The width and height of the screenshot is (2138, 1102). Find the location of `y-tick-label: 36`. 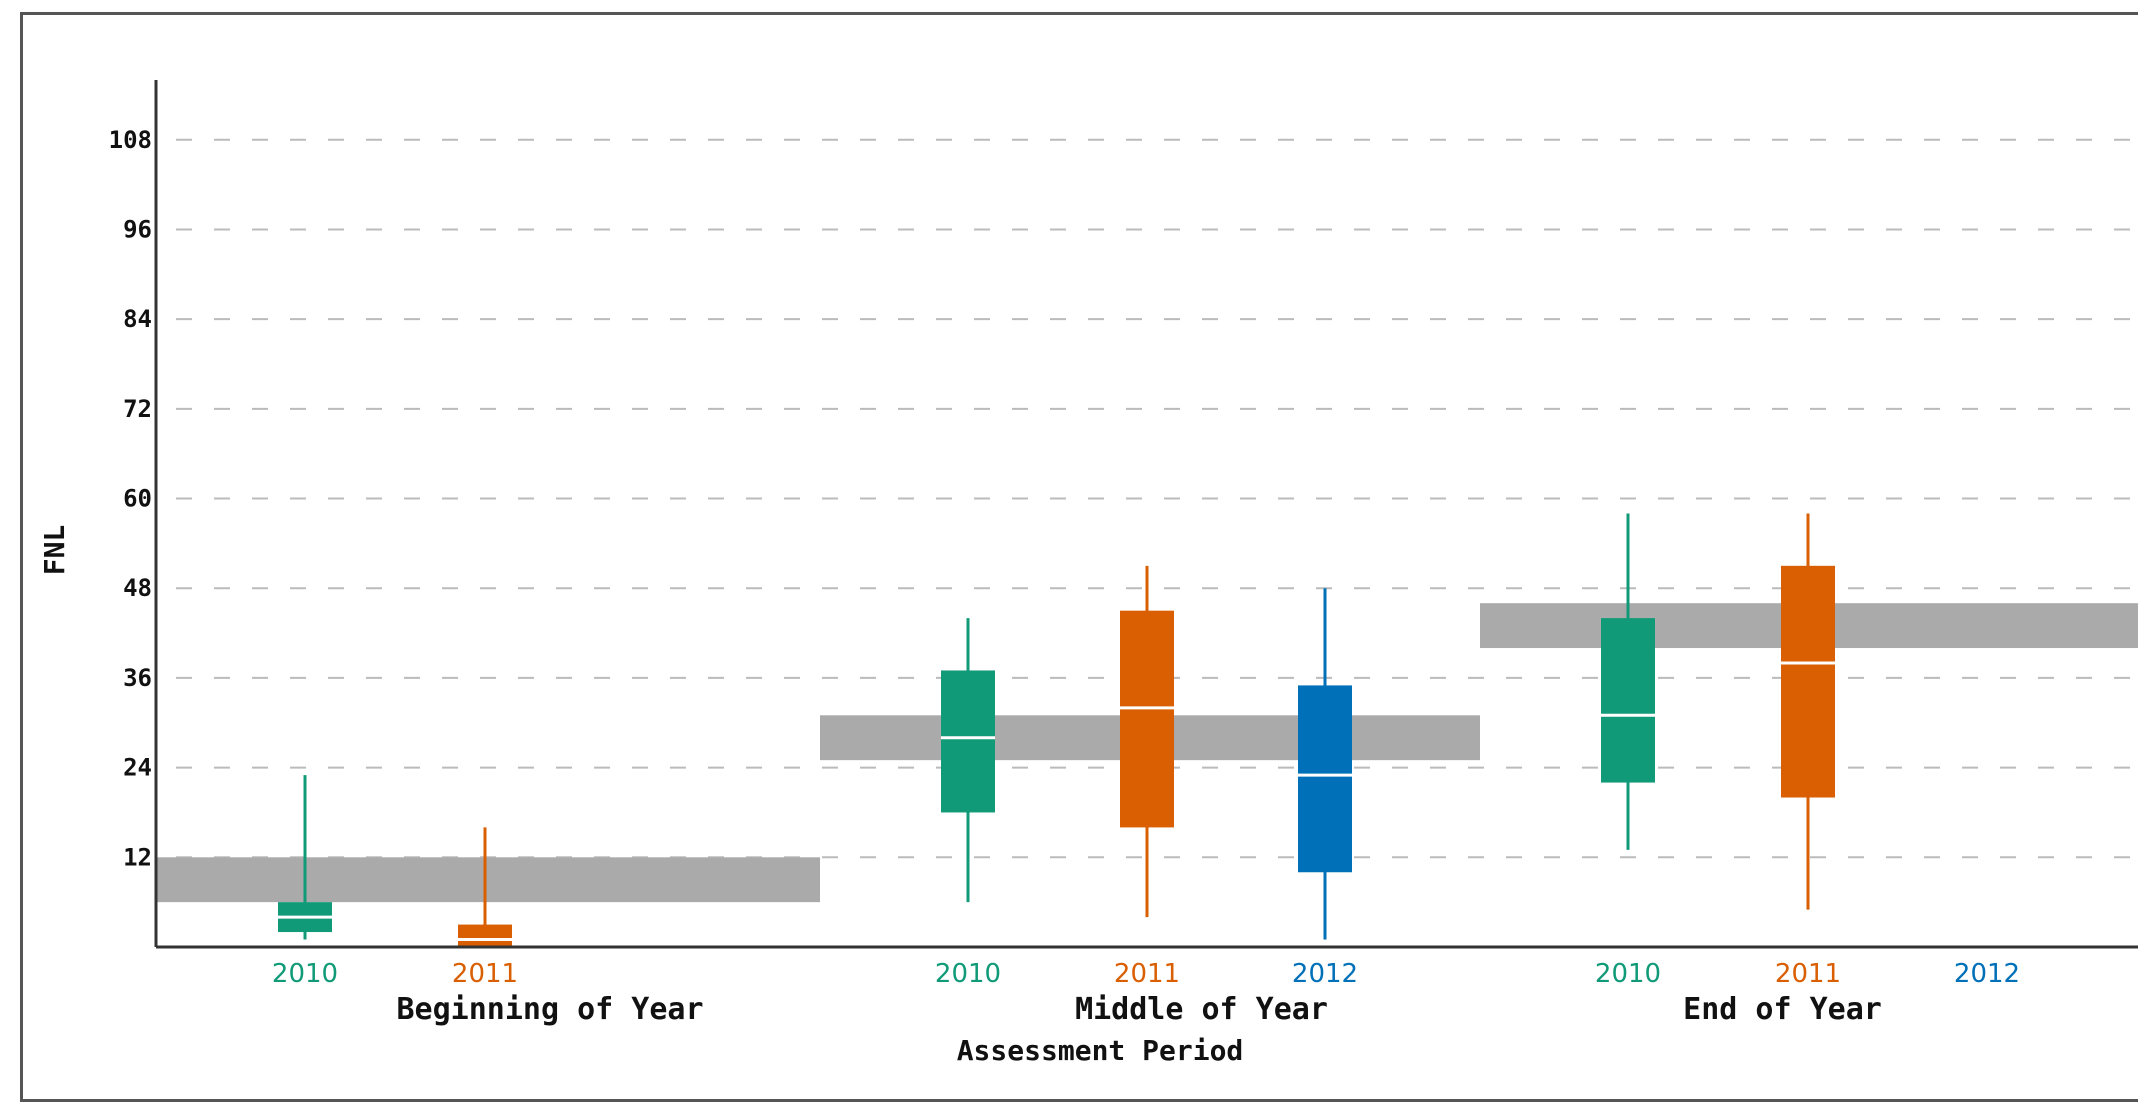

y-tick-label: 36 is located at coordinates (137, 678).